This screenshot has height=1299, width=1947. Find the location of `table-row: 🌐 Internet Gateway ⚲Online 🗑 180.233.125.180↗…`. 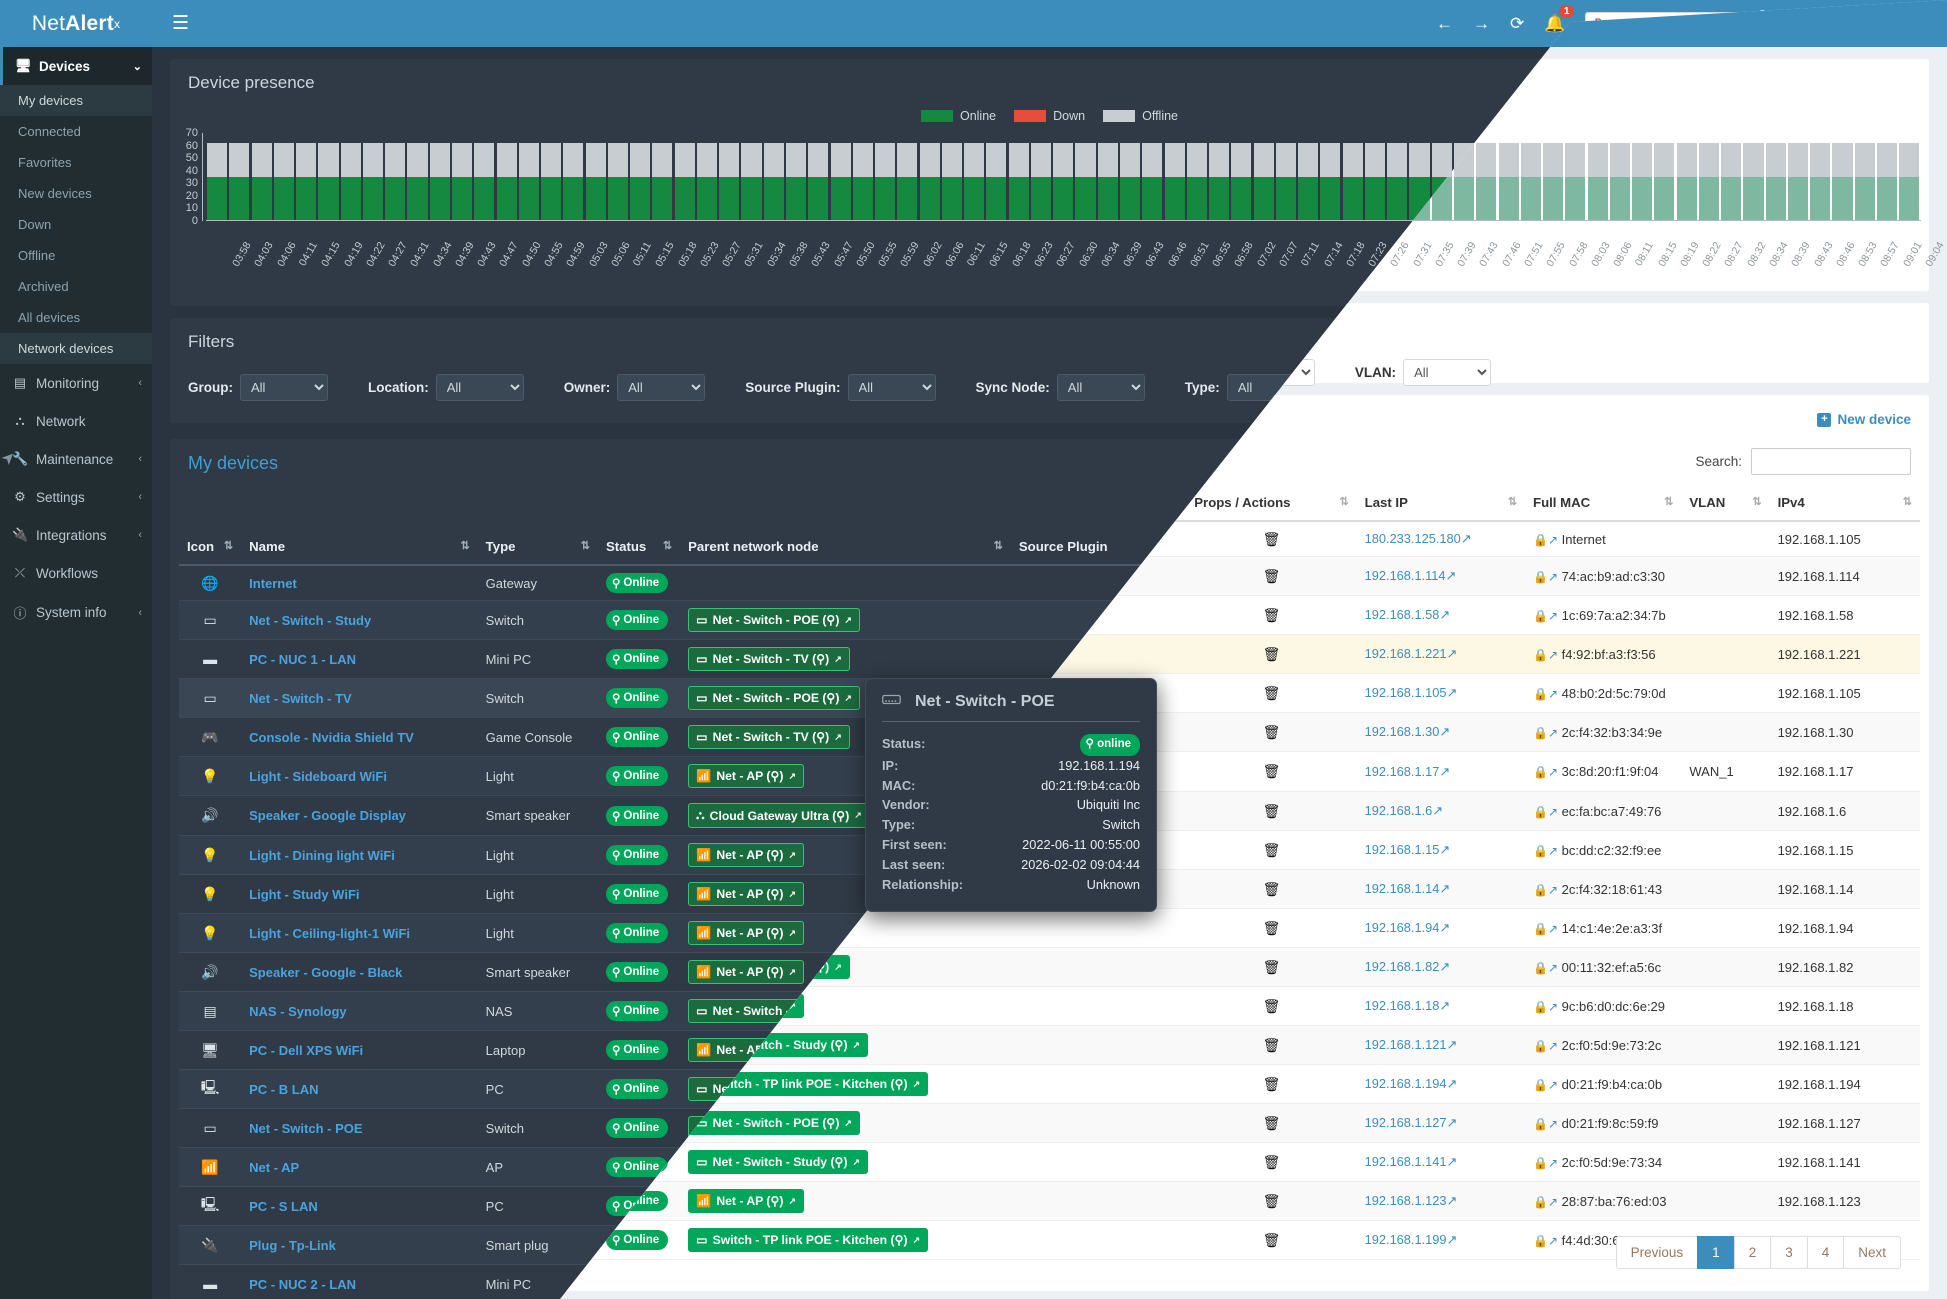

table-row: 🌐 Internet Gateway ⚲Online 🗑 180.233.125.180↗… is located at coordinates (1049, 583).